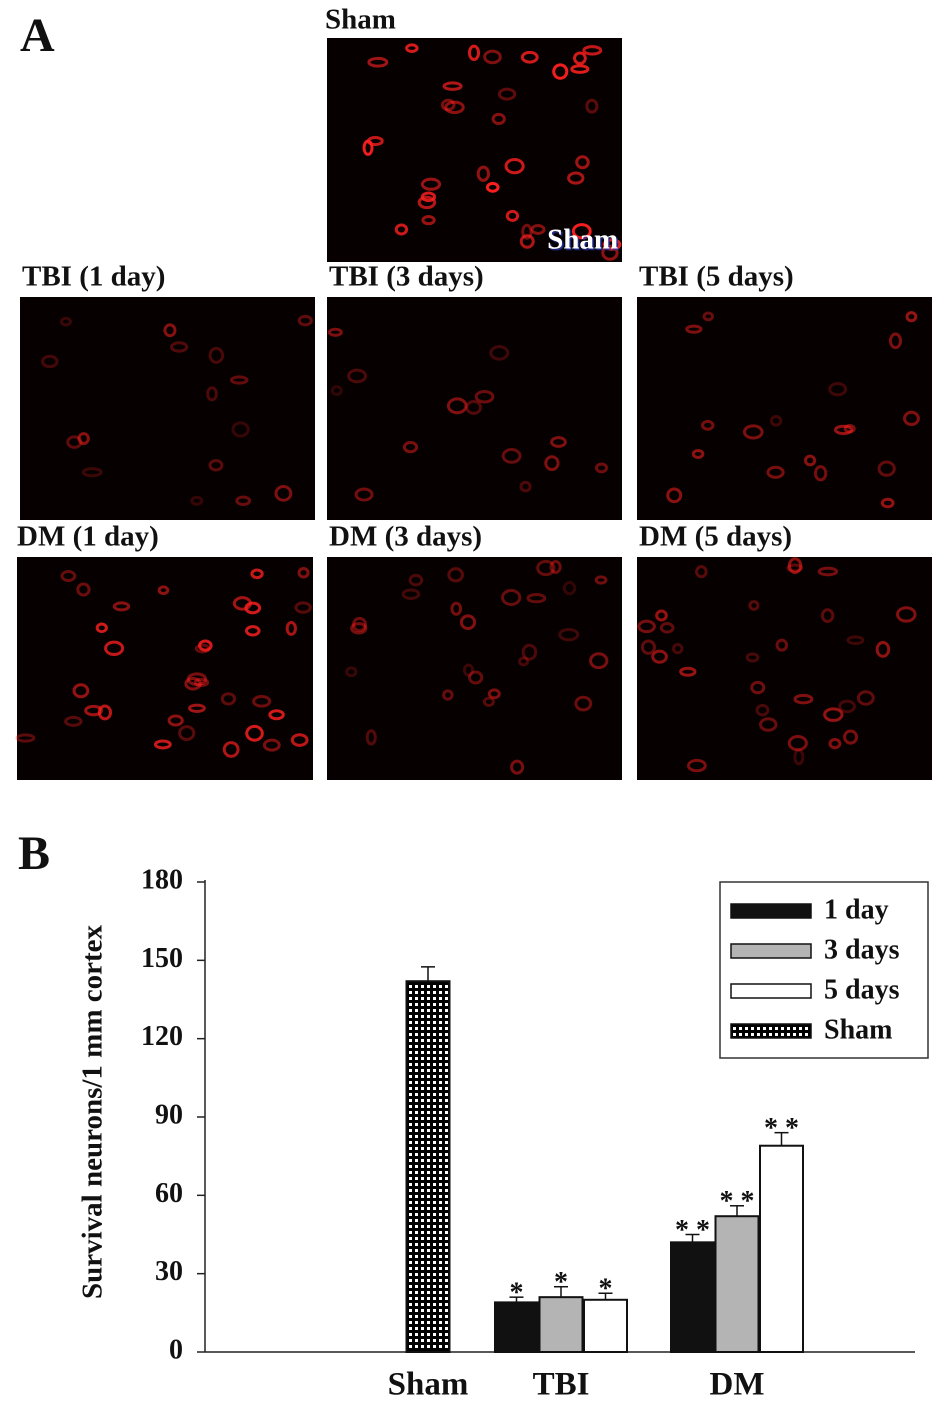  Describe the element at coordinates (771, 991) in the screenshot. I see `legend-swatch` at that location.